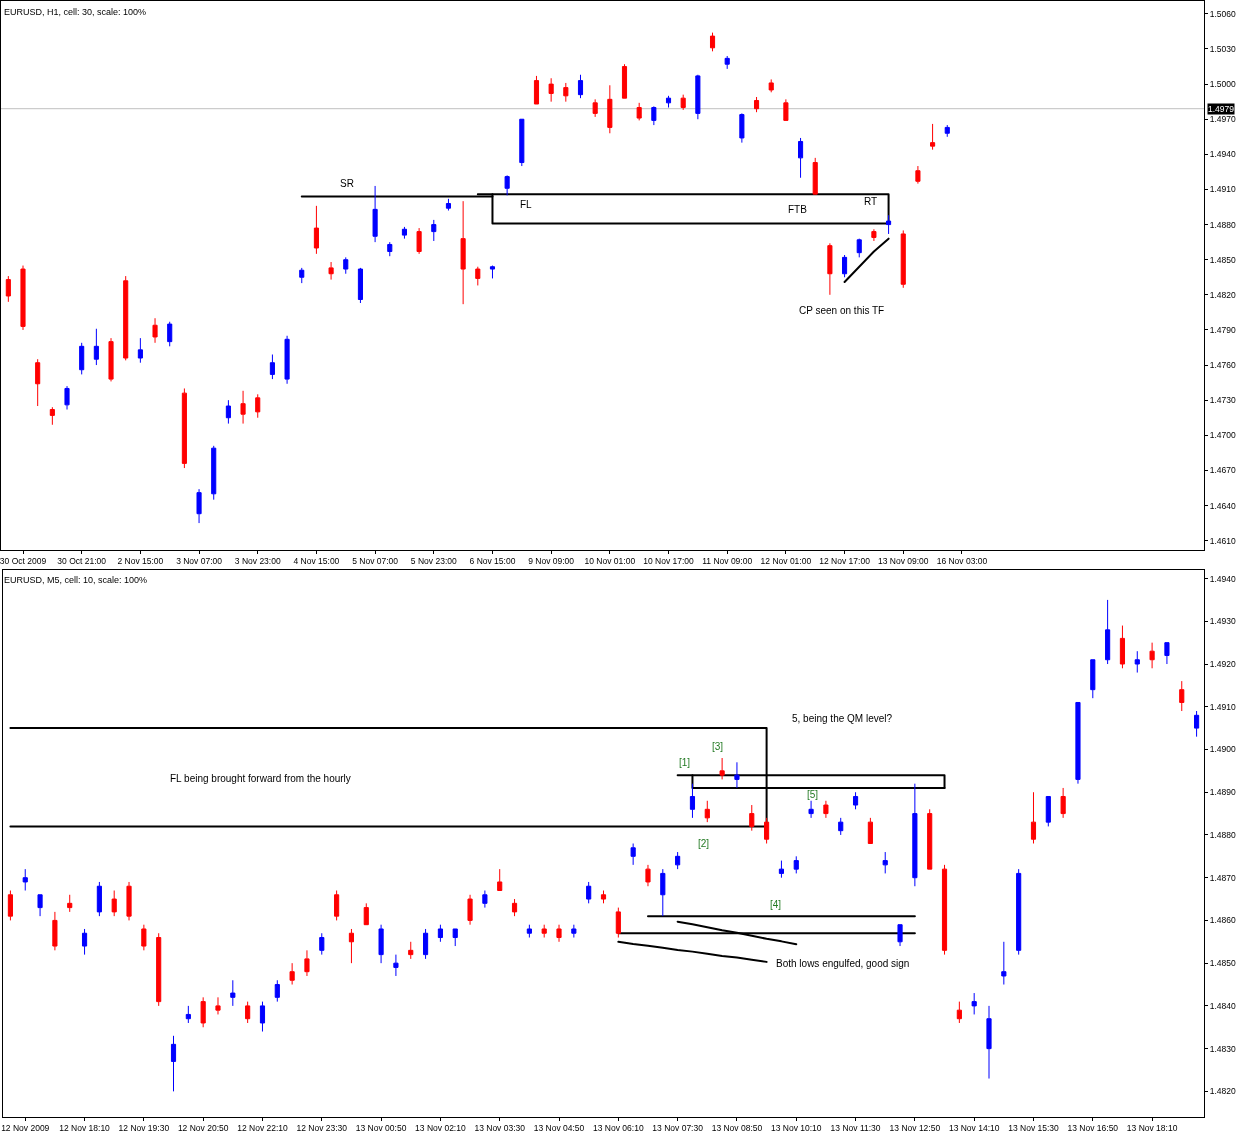  Describe the element at coordinates (871, 201) in the screenshot. I see `annotation: RT` at that location.